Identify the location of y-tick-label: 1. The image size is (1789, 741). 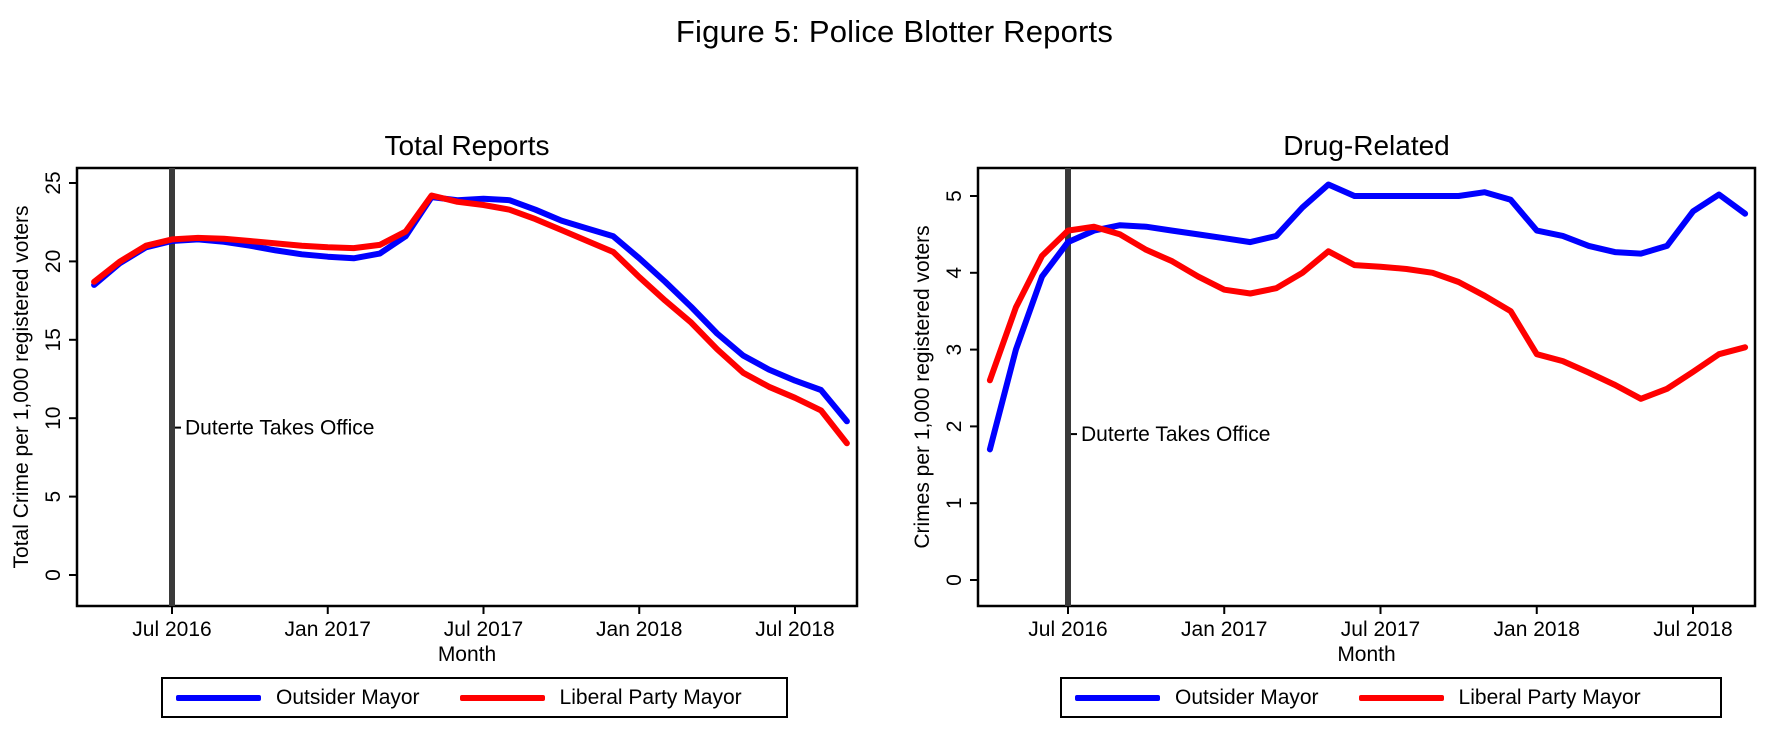
(954, 503).